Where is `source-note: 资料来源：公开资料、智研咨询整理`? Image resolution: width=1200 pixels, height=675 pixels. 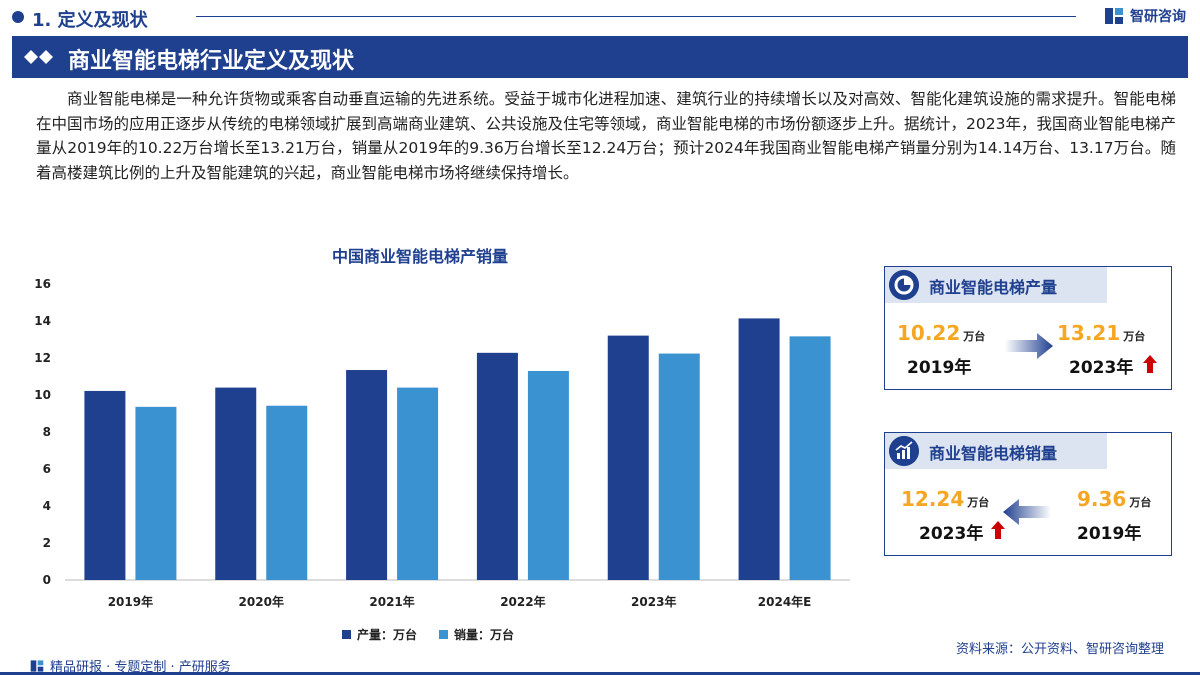 source-note: 资料来源：公开资料、智研咨询整理 is located at coordinates (1059, 649).